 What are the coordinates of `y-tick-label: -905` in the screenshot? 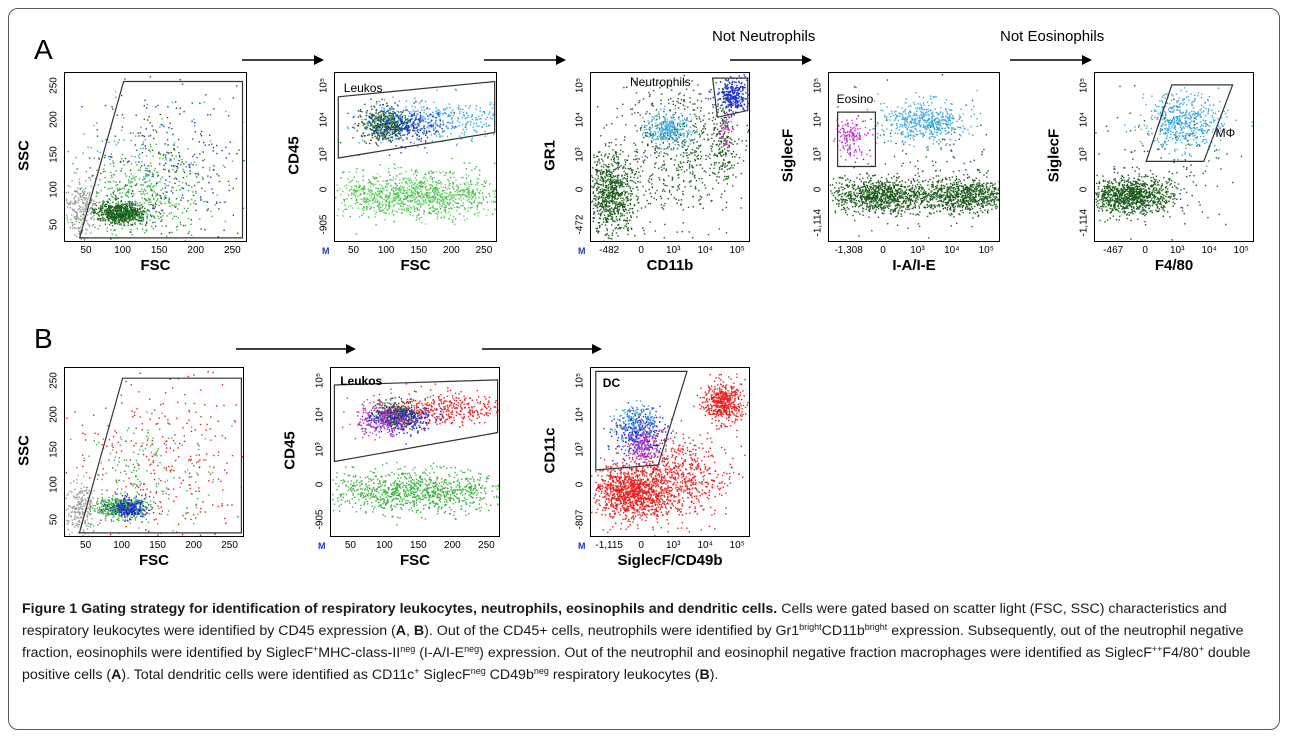 It's located at (320, 519).